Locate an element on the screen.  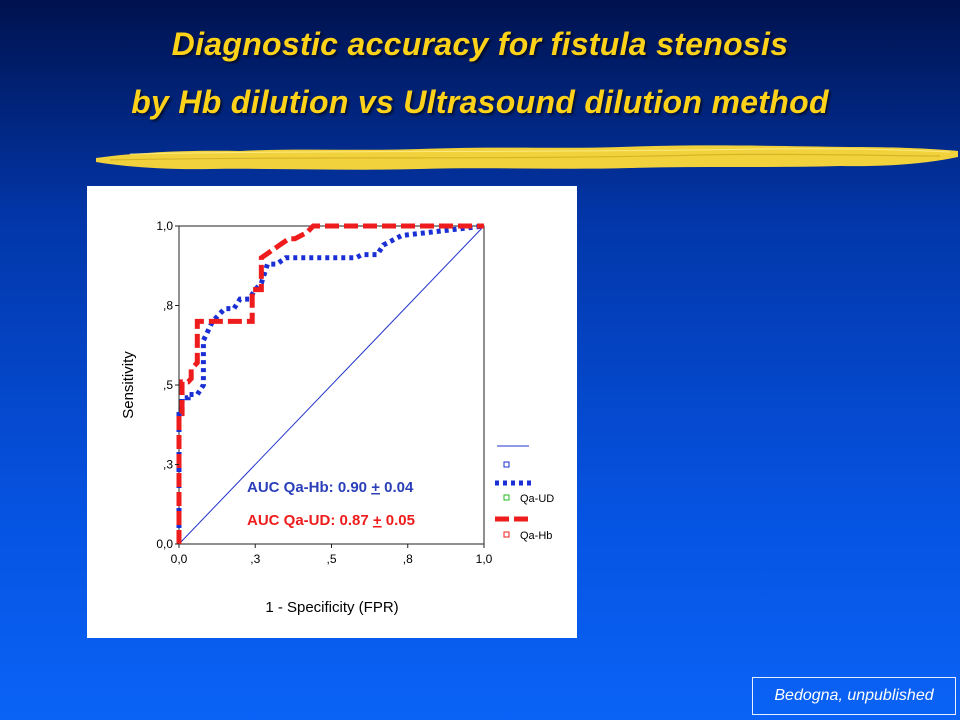
legend: Qa-UD Qa-Hb is located at coordinates (524, 493).